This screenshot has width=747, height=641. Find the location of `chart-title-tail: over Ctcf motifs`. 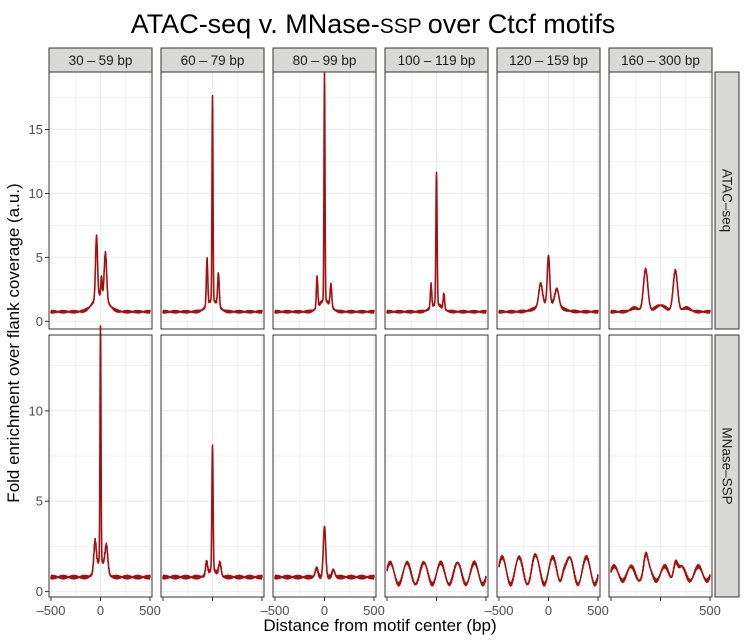

chart-title-tail: over Ctcf motifs is located at coordinates (522, 24).